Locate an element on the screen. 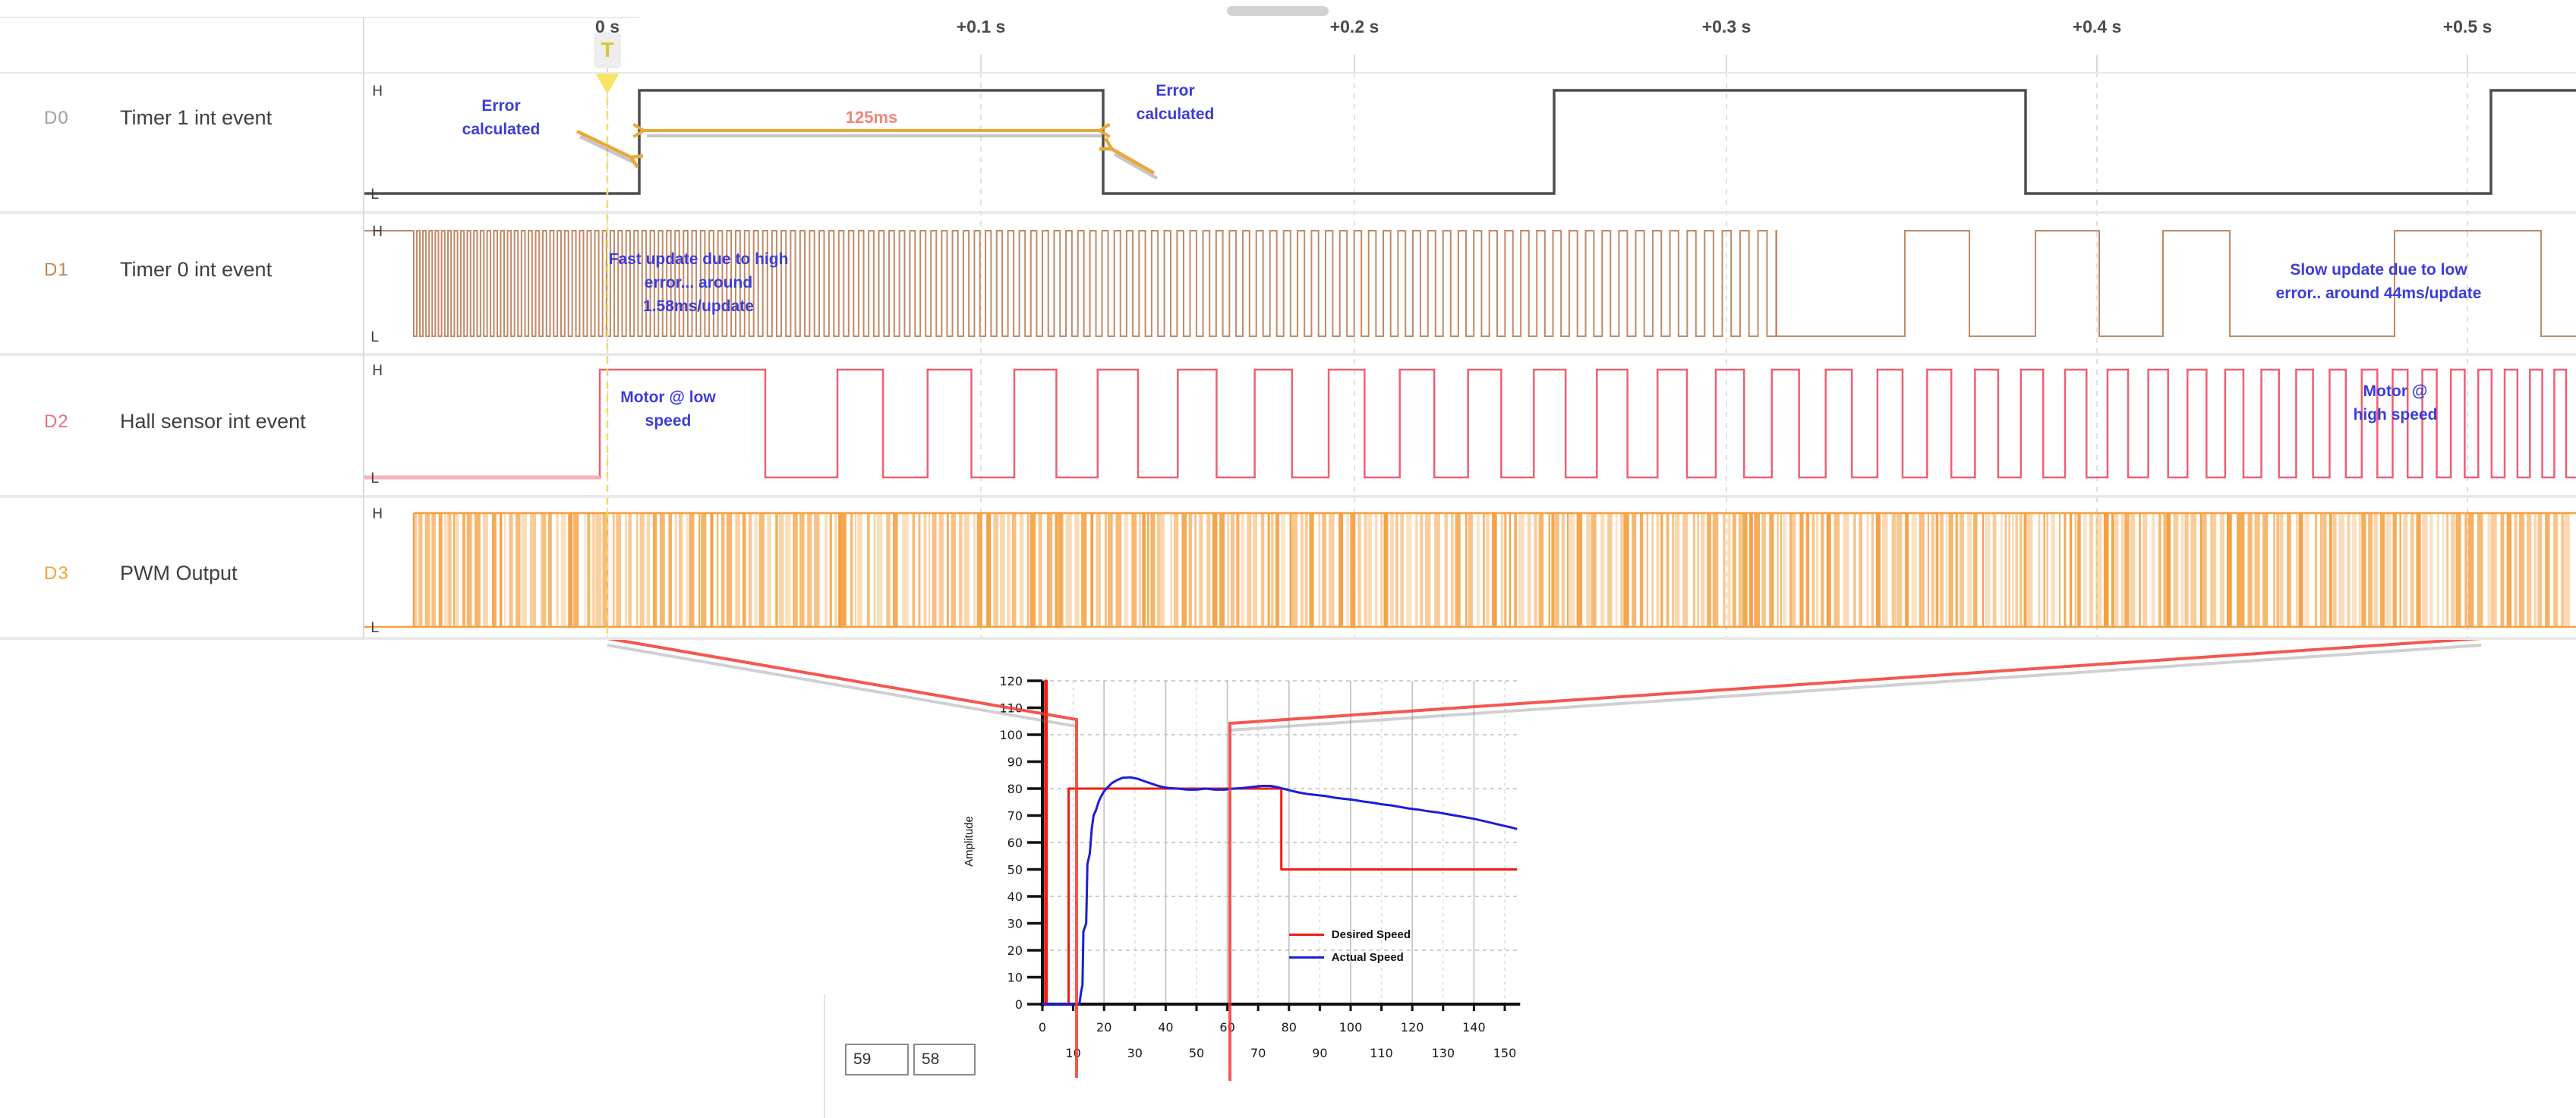  legend-item-actual: Actual Speed is located at coordinates (1349, 957).